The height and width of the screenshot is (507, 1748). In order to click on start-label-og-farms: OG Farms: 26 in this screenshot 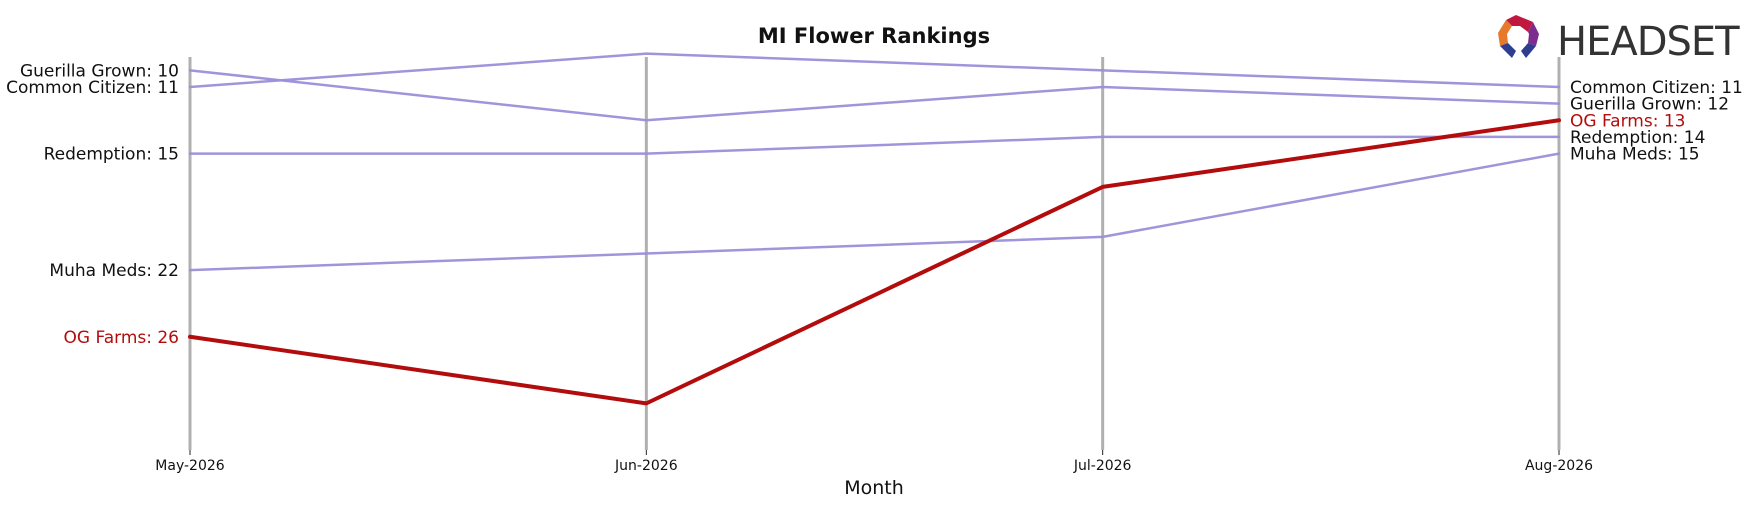, I will do `click(121, 338)`.